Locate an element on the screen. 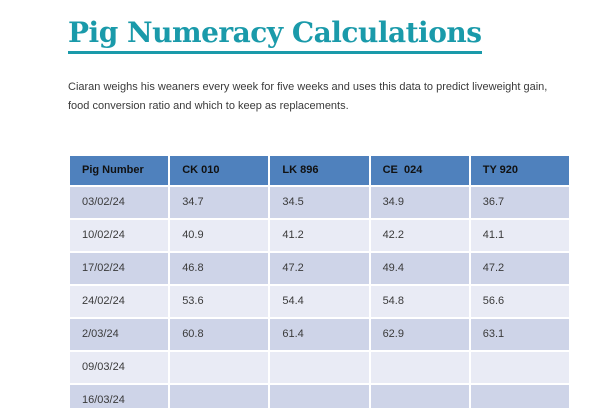  table-row: 17/02/24 46.8 47.2 49.4 47.2 is located at coordinates (319, 268).